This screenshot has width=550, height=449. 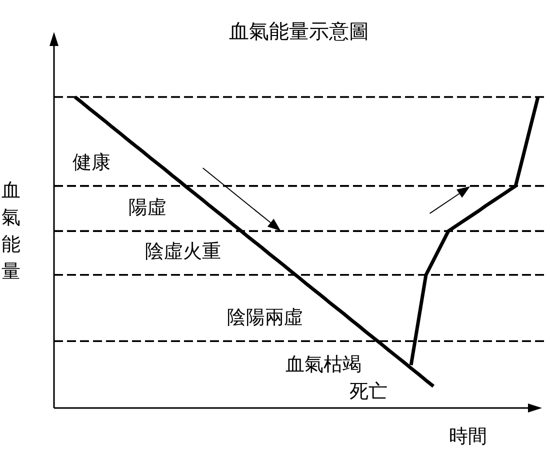 I want to click on chart-title: 血氣能量示意圖, so click(x=299, y=32).